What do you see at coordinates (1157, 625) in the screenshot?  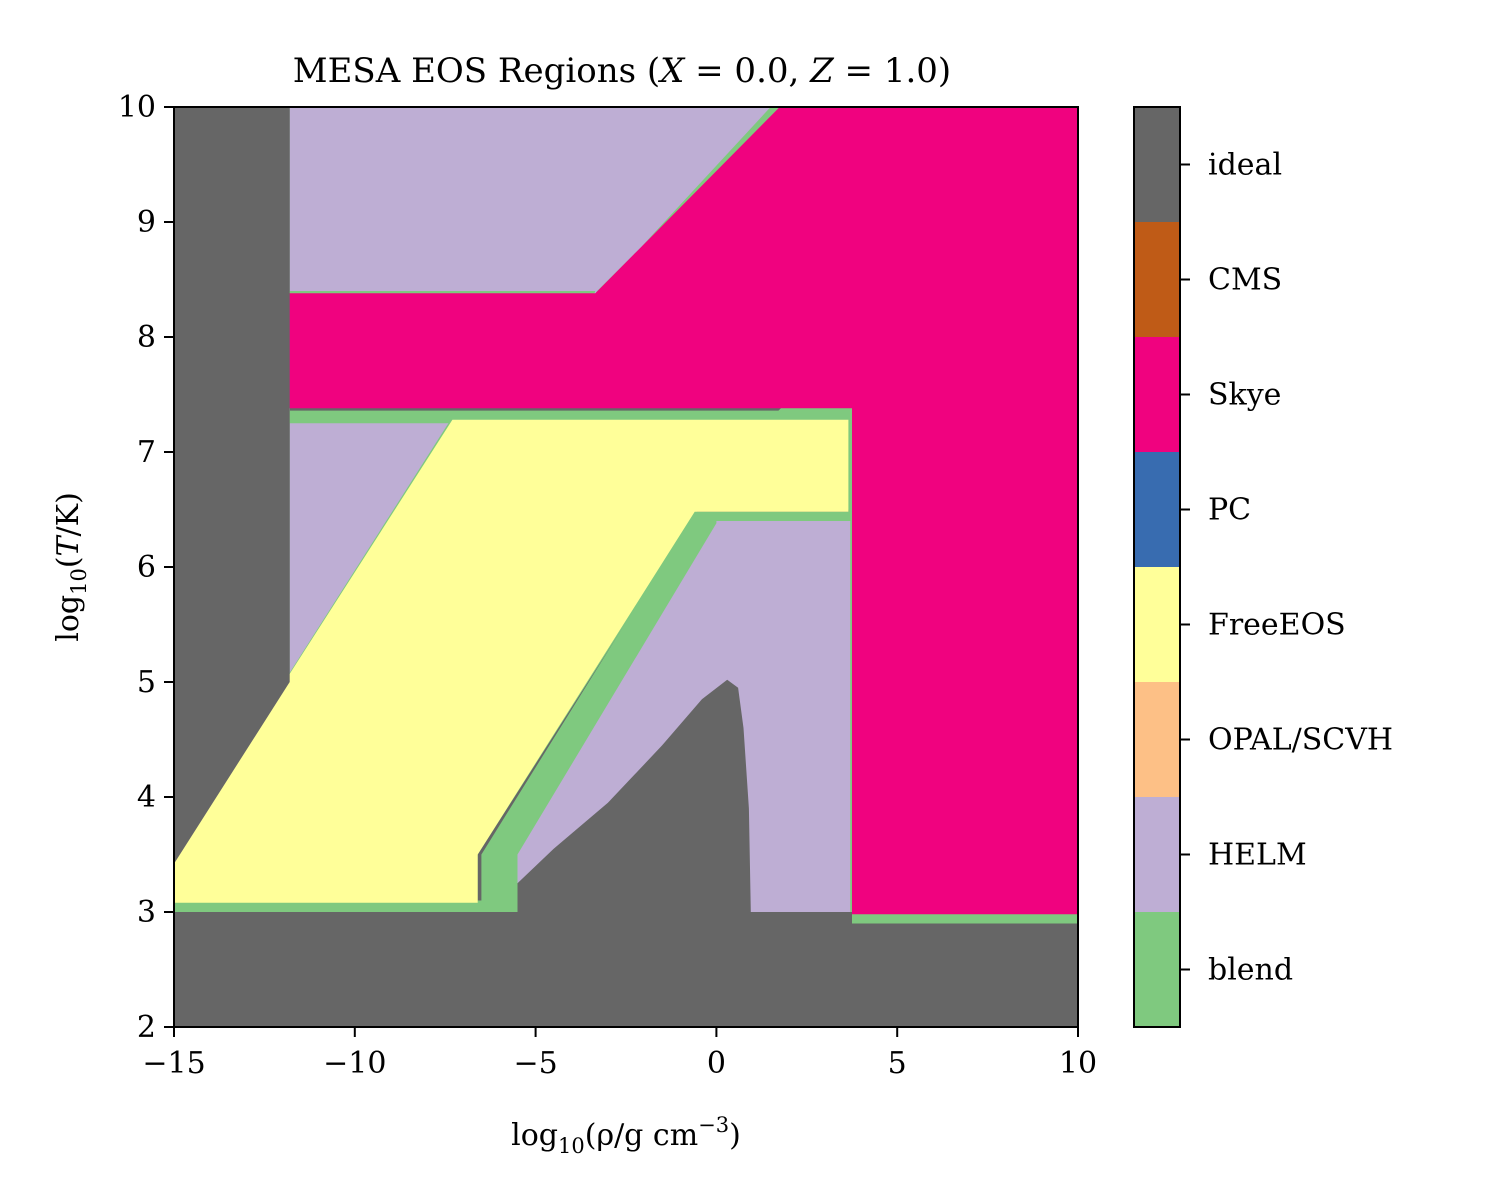 I see `colorbar-swatch-freeeos` at bounding box center [1157, 625].